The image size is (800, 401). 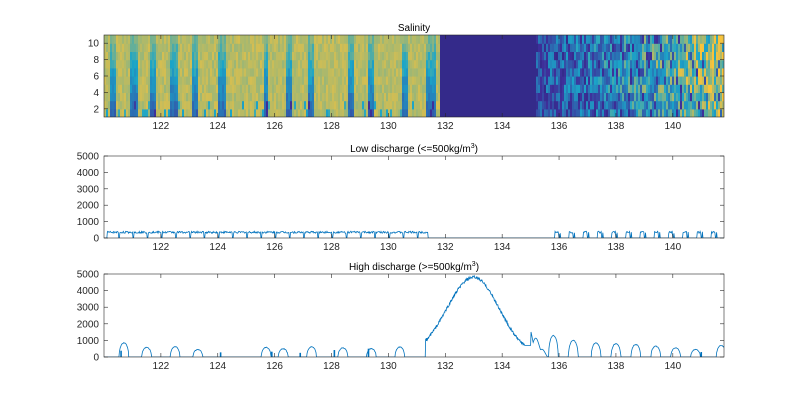 What do you see at coordinates (445, 126) in the screenshot?
I see `x-tick-label: 132` at bounding box center [445, 126].